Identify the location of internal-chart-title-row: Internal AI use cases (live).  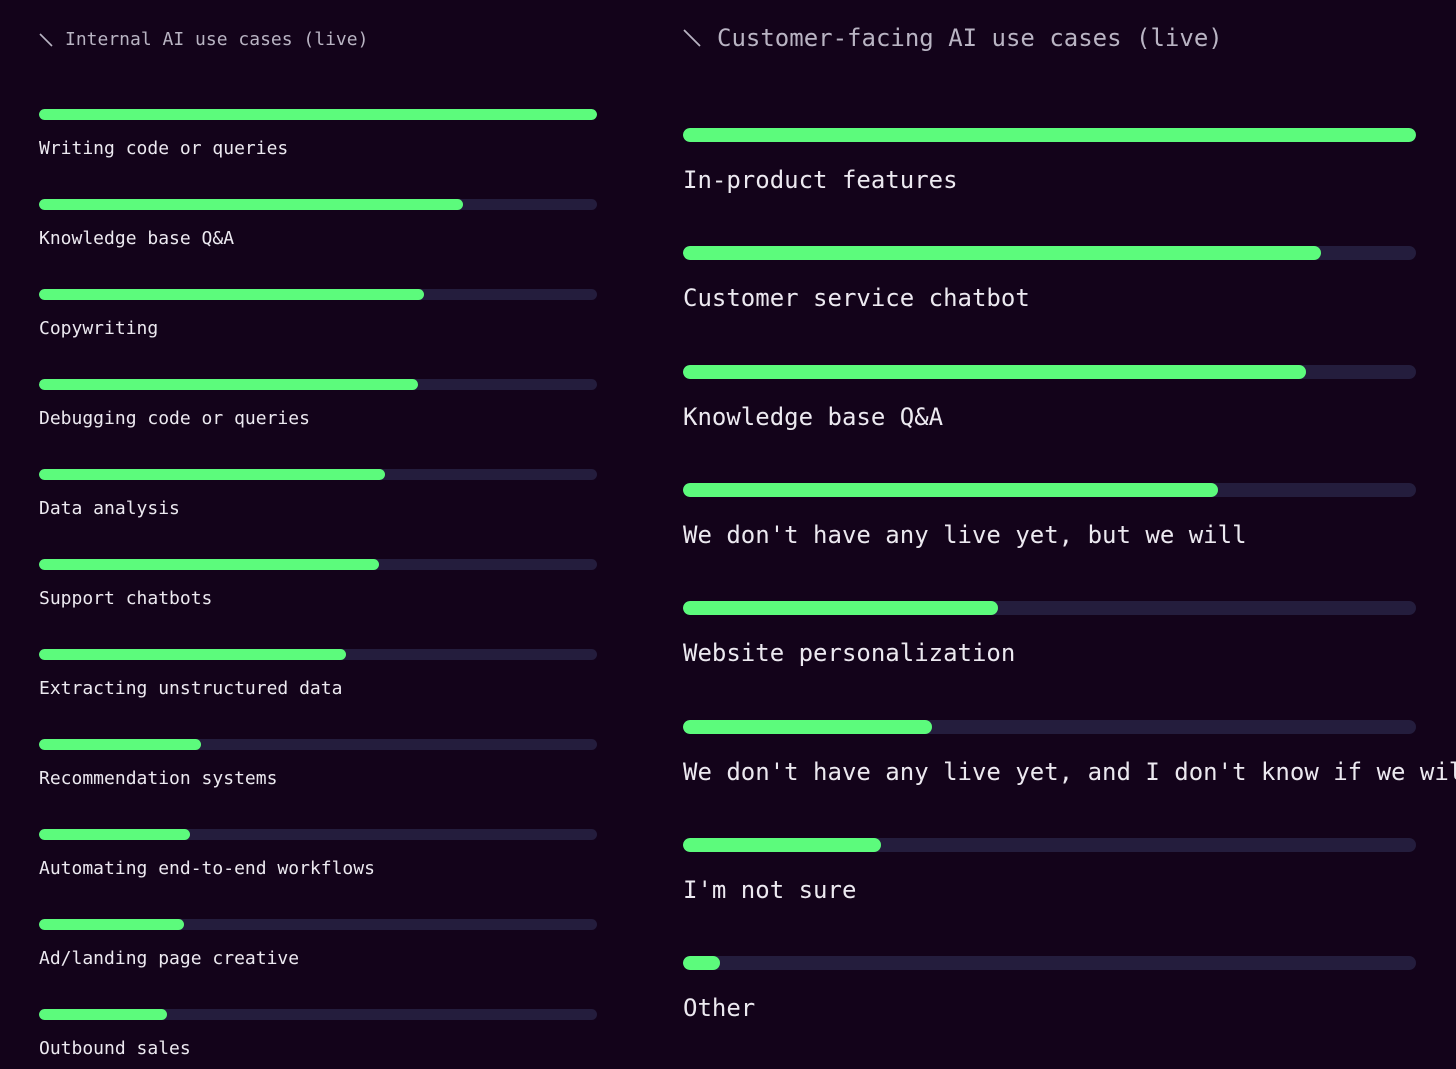
(203, 39).